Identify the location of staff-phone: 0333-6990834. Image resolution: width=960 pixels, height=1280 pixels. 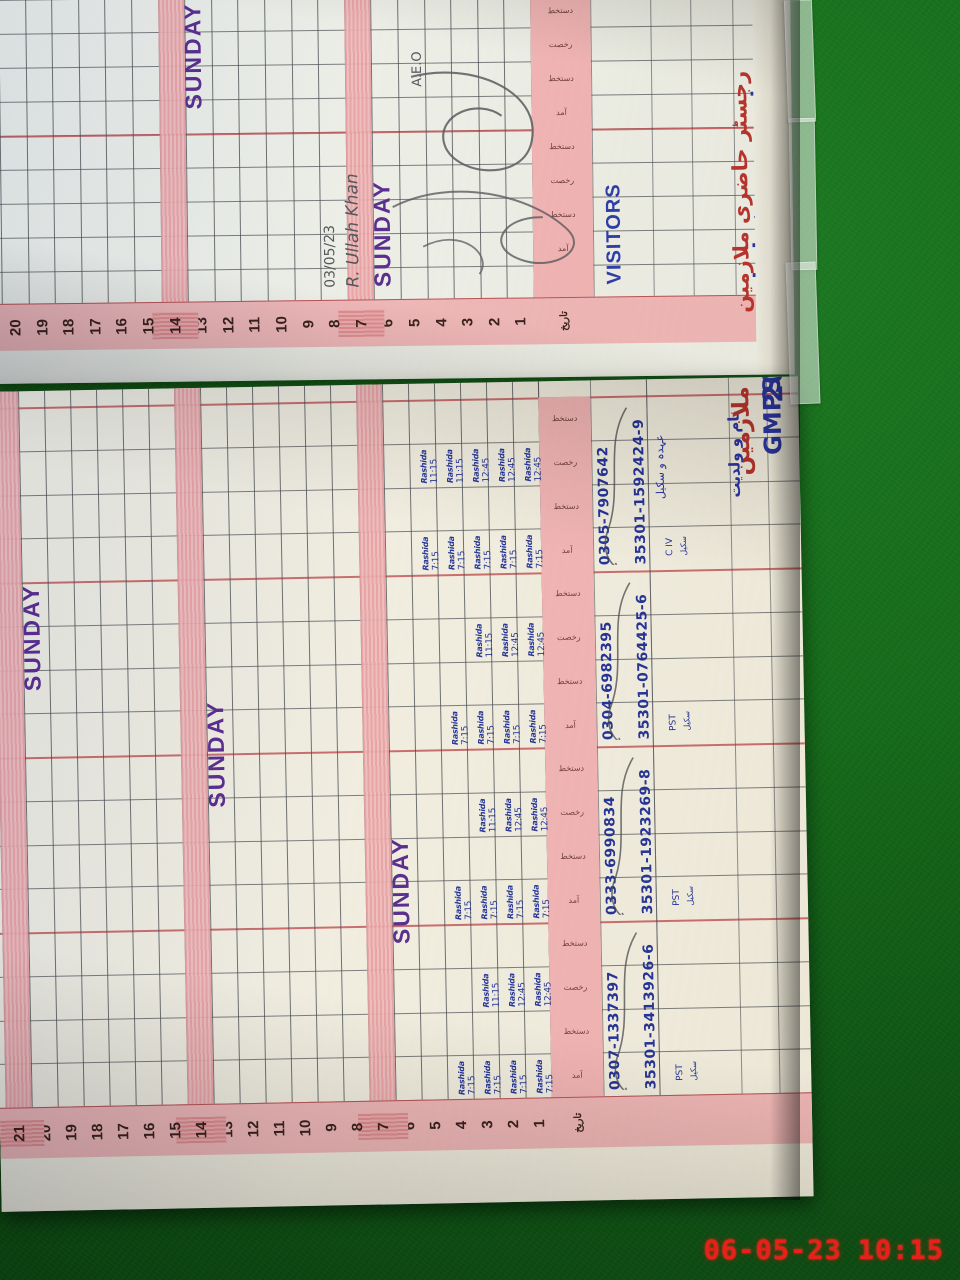
(611, 855).